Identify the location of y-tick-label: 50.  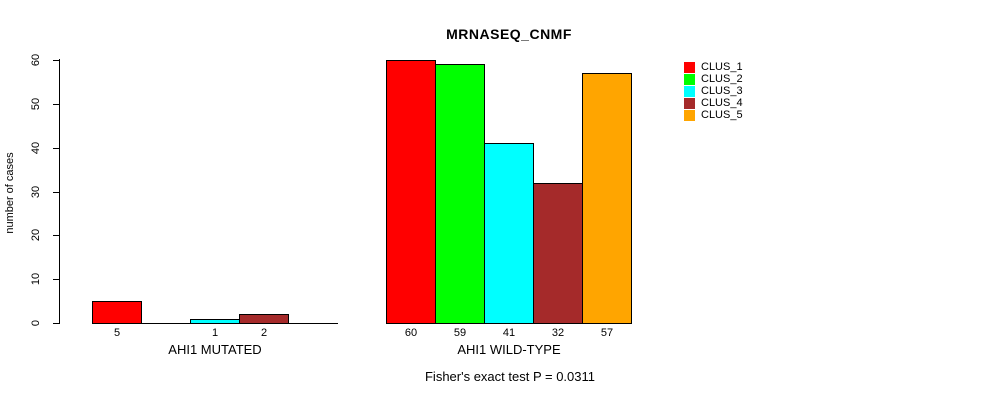
(36, 104).